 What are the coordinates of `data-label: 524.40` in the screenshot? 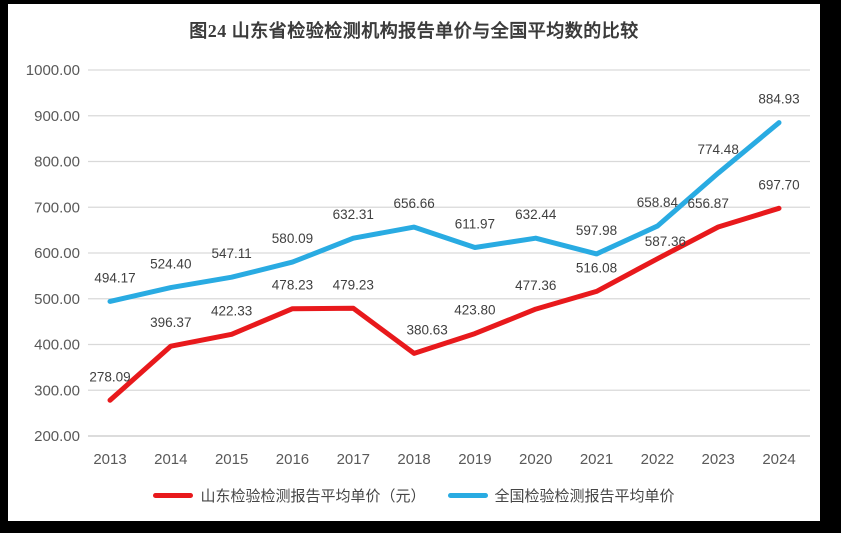 It's located at (170, 264).